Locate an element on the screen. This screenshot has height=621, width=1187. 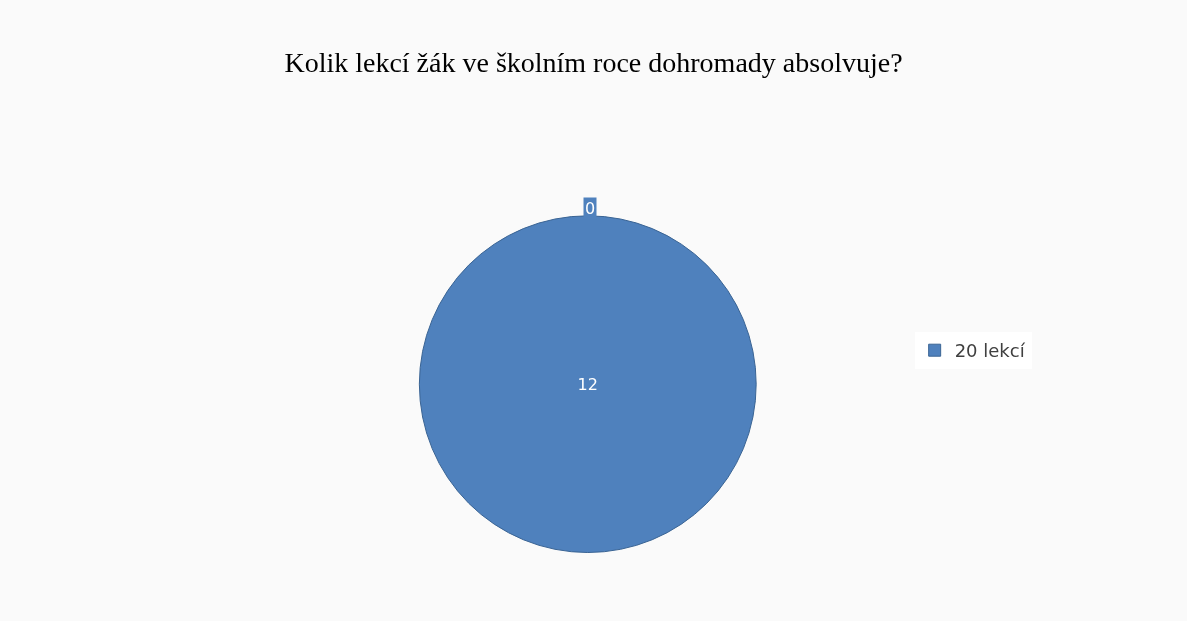
chart-title: Kolik lekcí žák ve školním roce dohromady absolvuje? is located at coordinates (593, 62).